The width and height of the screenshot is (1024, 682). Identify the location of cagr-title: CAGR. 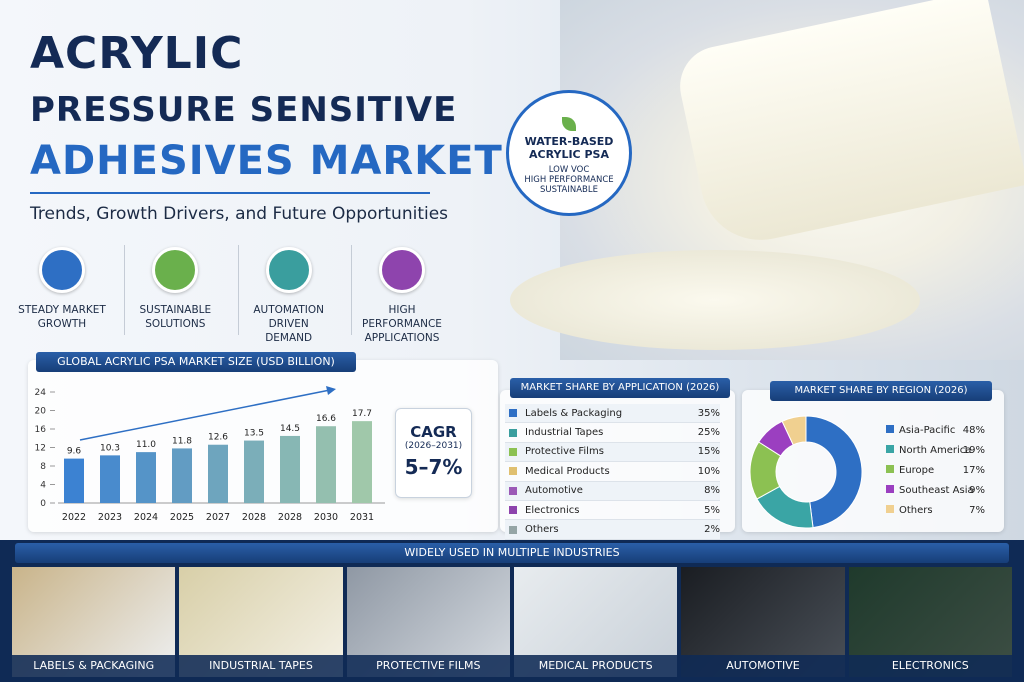
(433, 432).